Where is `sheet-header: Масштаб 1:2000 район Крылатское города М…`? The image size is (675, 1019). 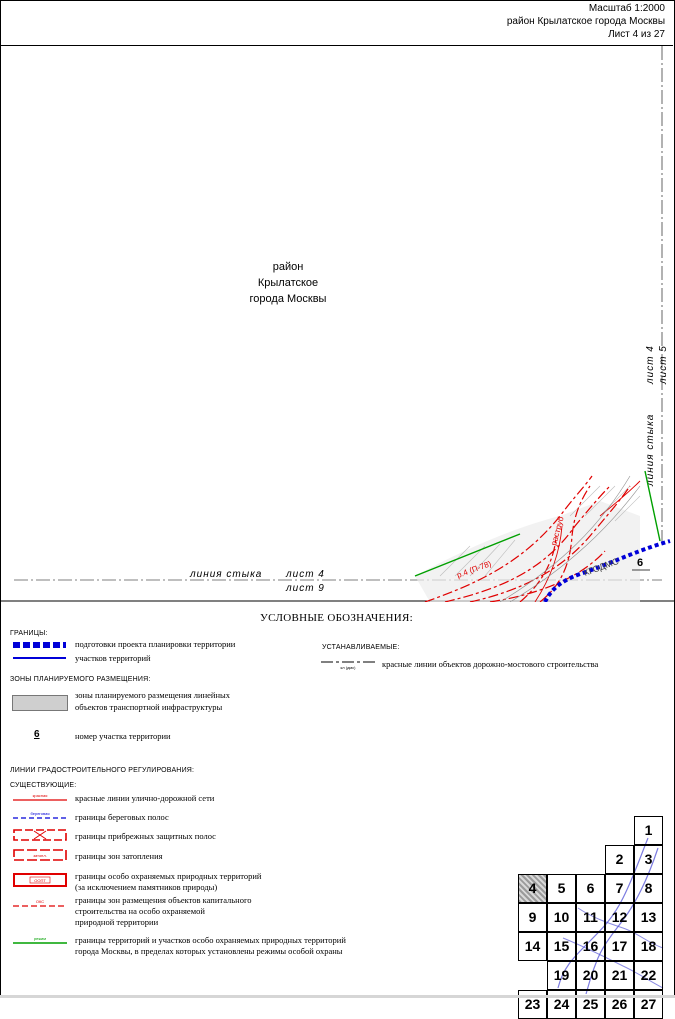 sheet-header: Масштаб 1:2000 район Крылатское города М… is located at coordinates (336, 23).